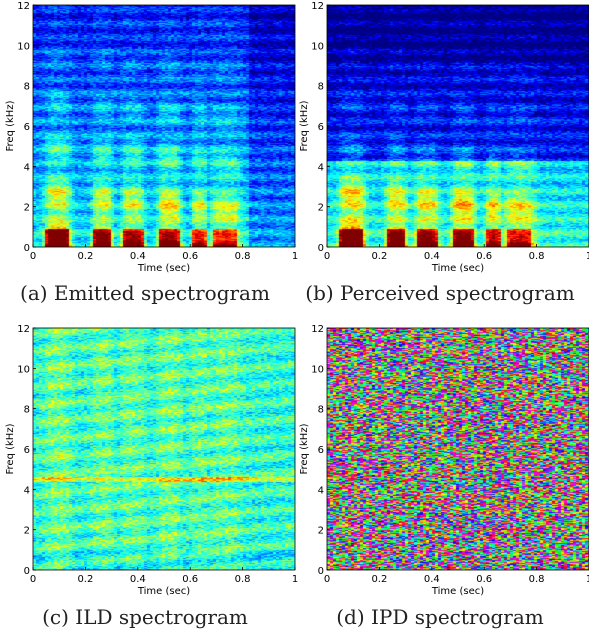 This screenshot has width=589, height=639. What do you see at coordinates (440, 293) in the screenshot?
I see `caption-perceived: (b) Perceived spectrogram` at bounding box center [440, 293].